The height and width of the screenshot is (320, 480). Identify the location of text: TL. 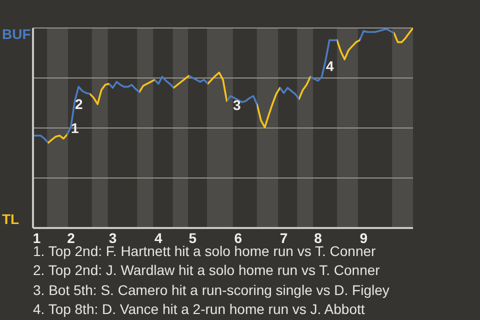
(11, 219).